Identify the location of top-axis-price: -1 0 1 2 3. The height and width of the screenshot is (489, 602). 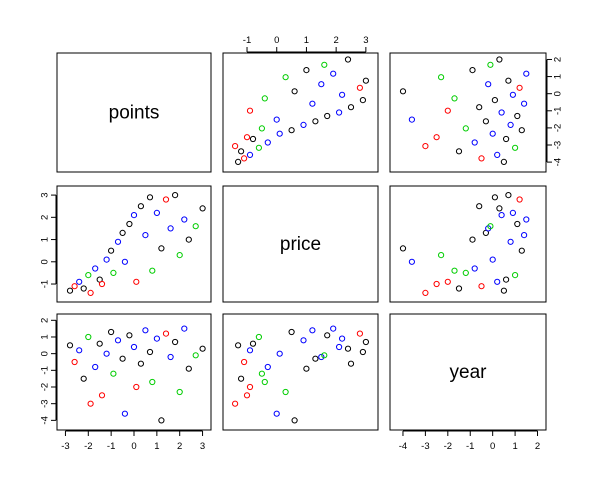
(306, 44).